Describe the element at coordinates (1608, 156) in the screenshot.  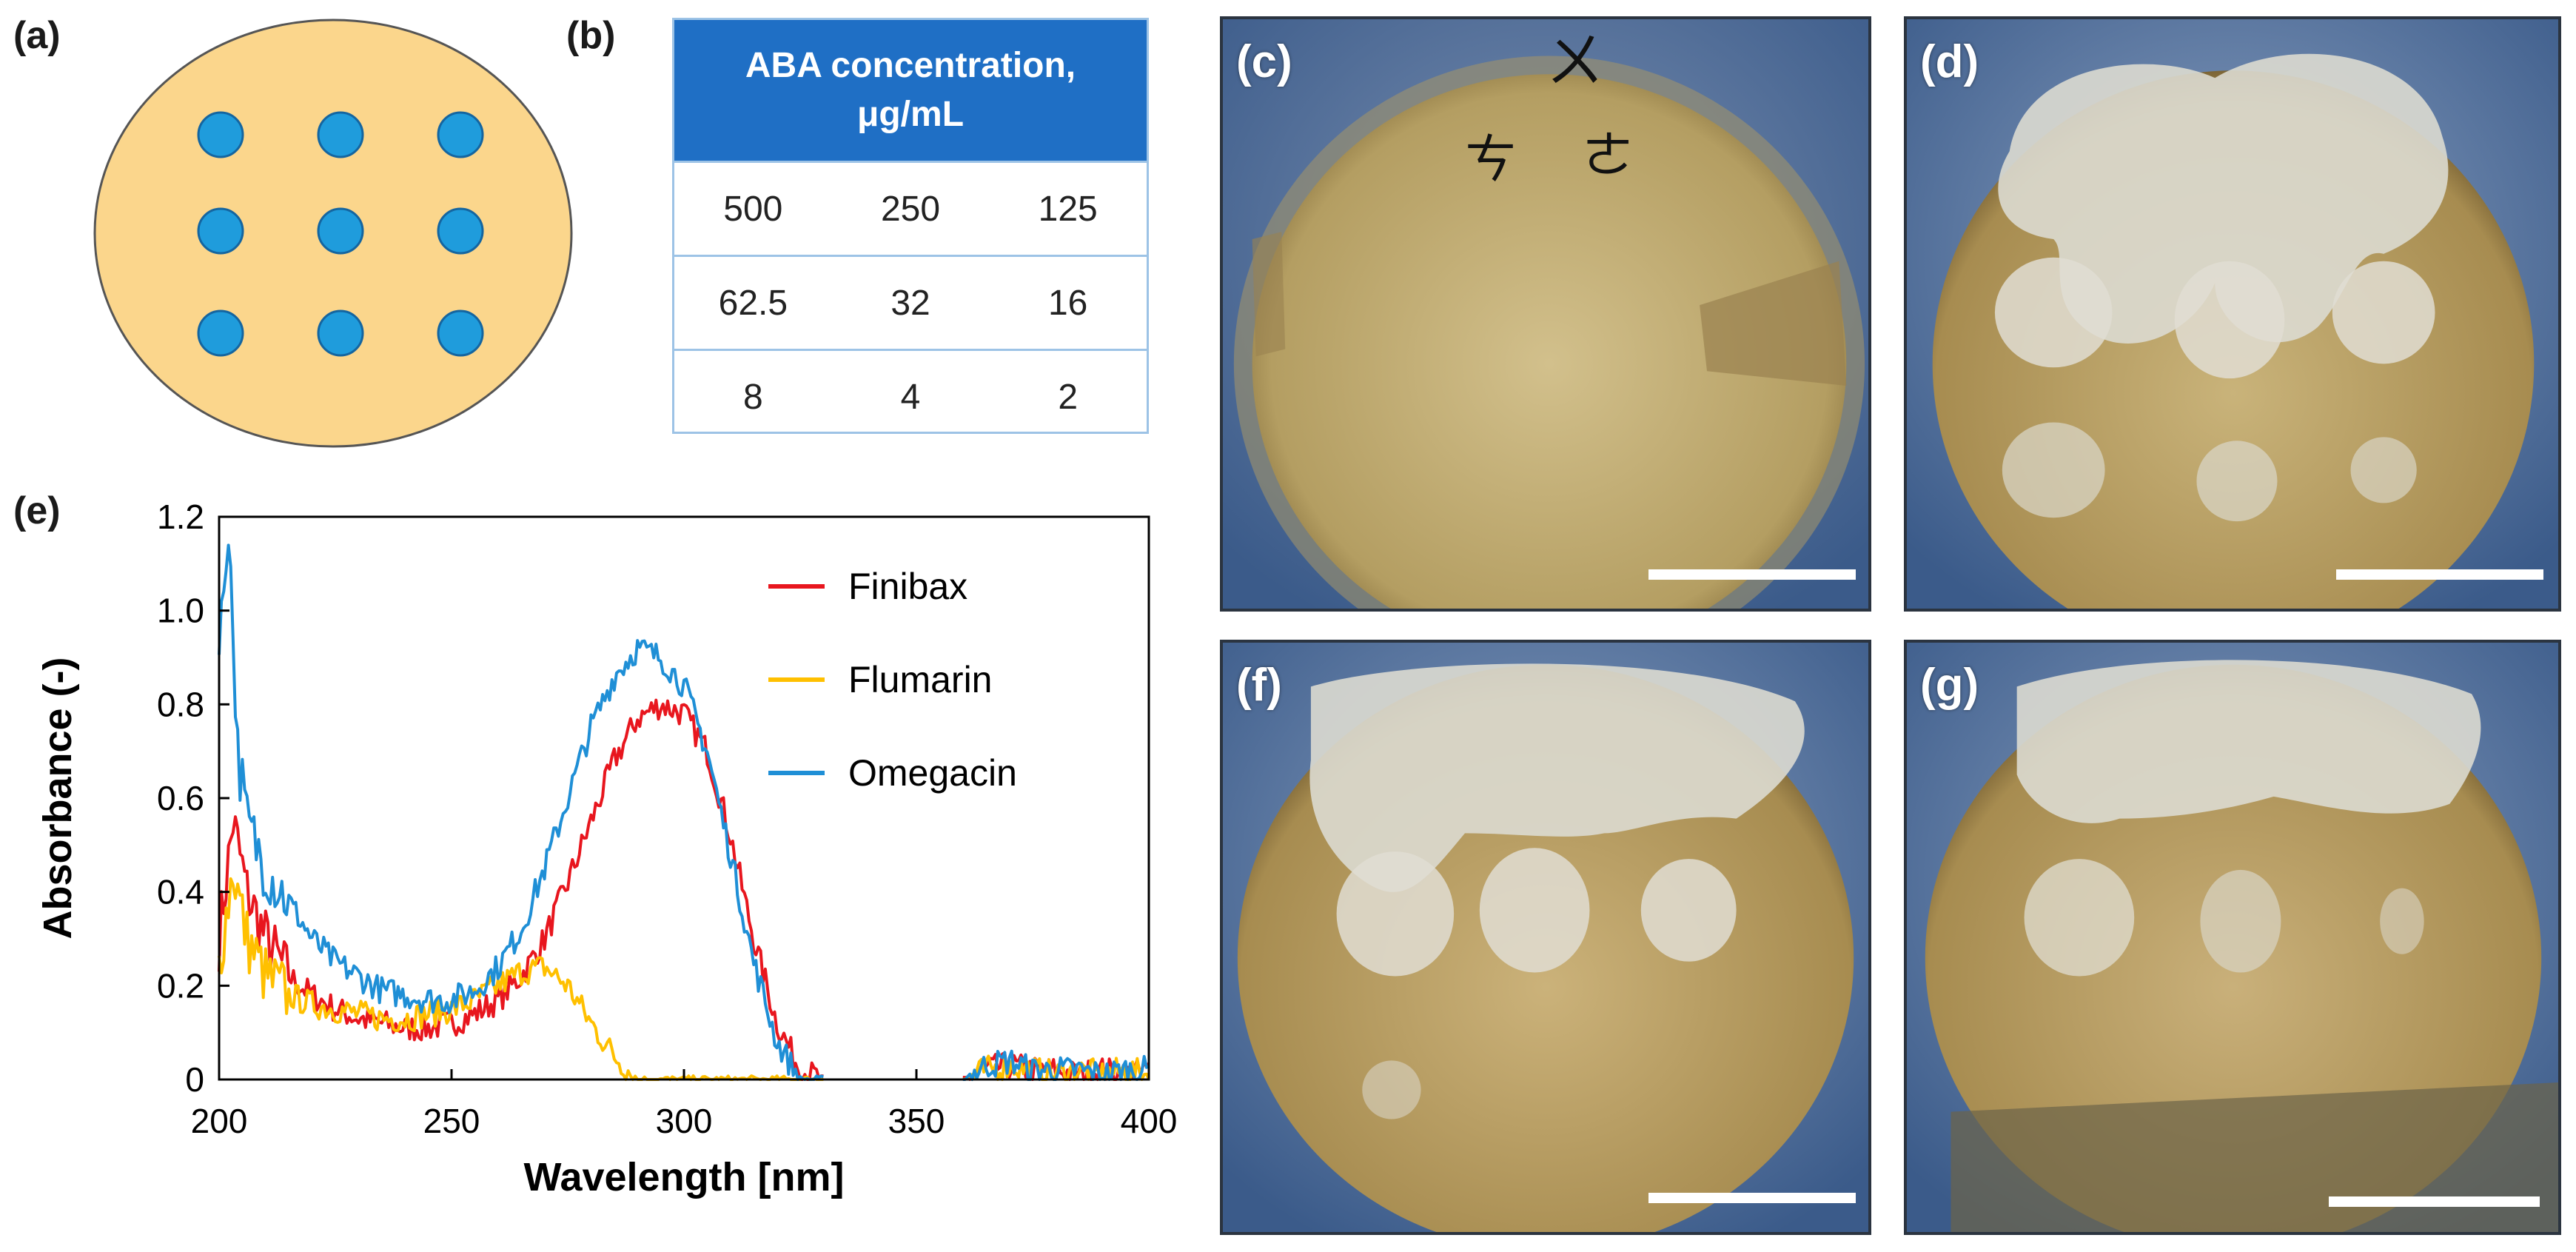
I see `marker-glyph: ㄜ` at that location.